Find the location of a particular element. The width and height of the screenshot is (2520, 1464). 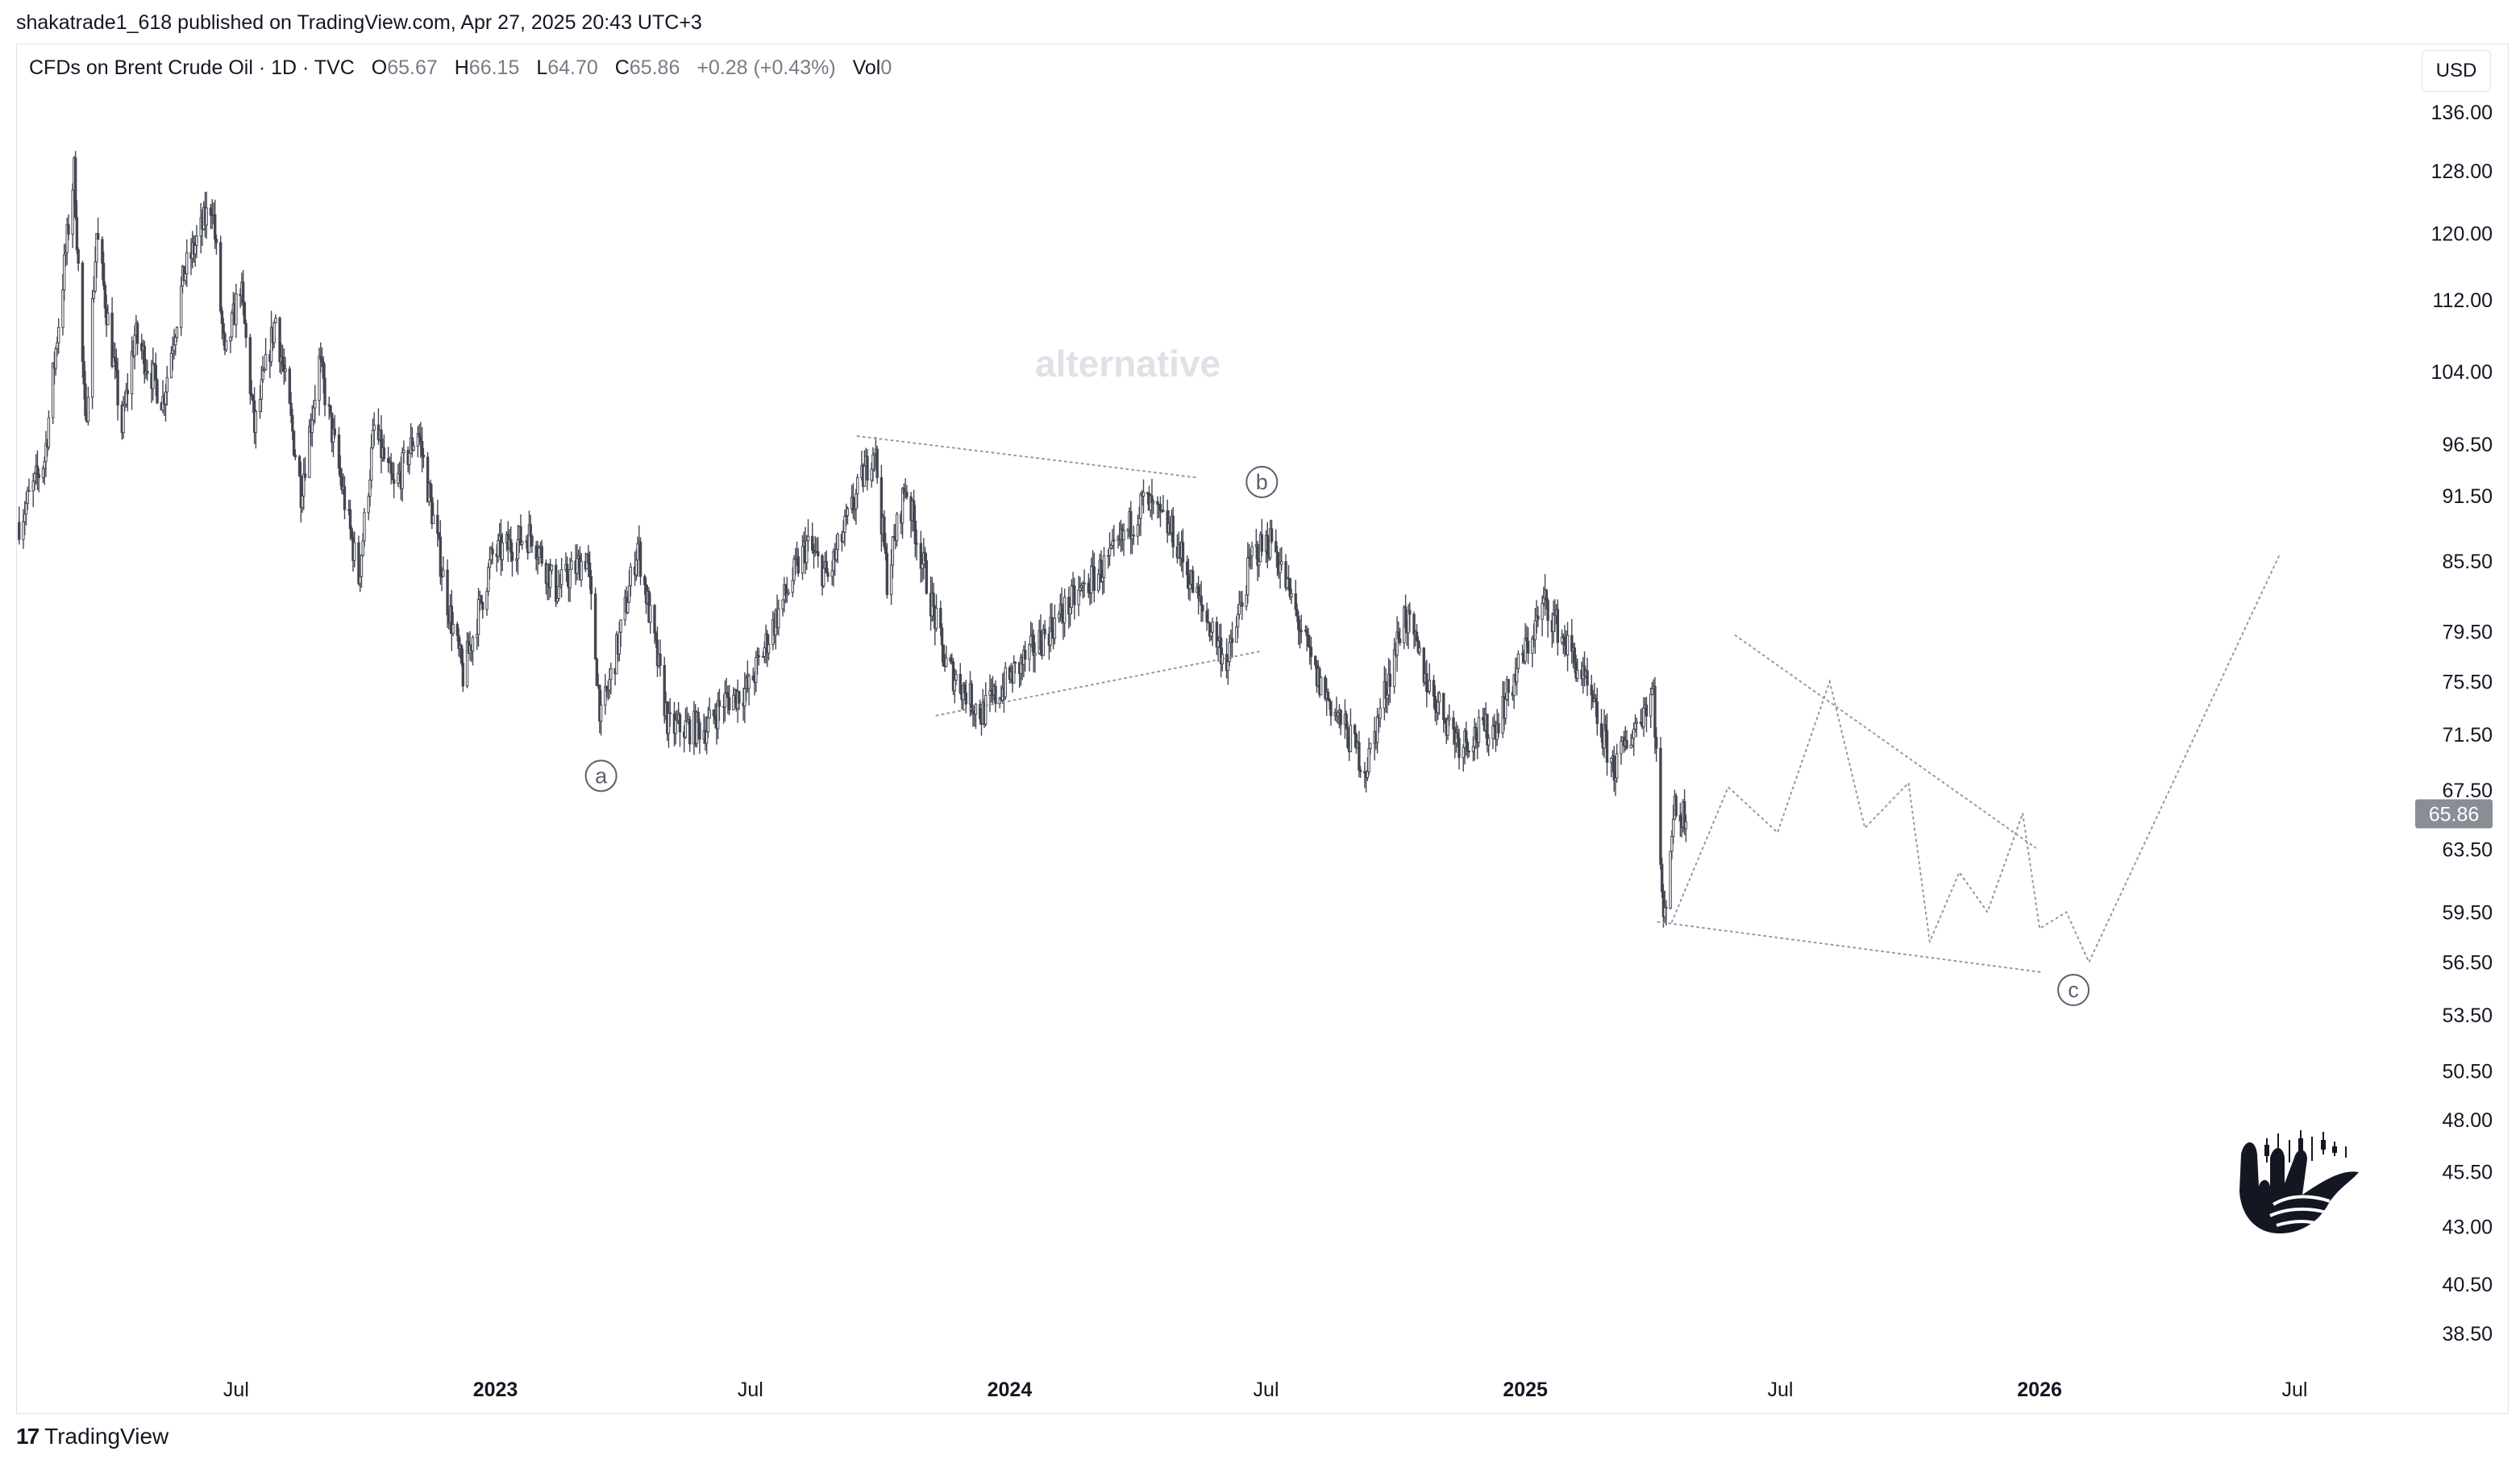

symbol-name: CFDs on Brent Crude Oil · 1D · TVC is located at coordinates (192, 67).